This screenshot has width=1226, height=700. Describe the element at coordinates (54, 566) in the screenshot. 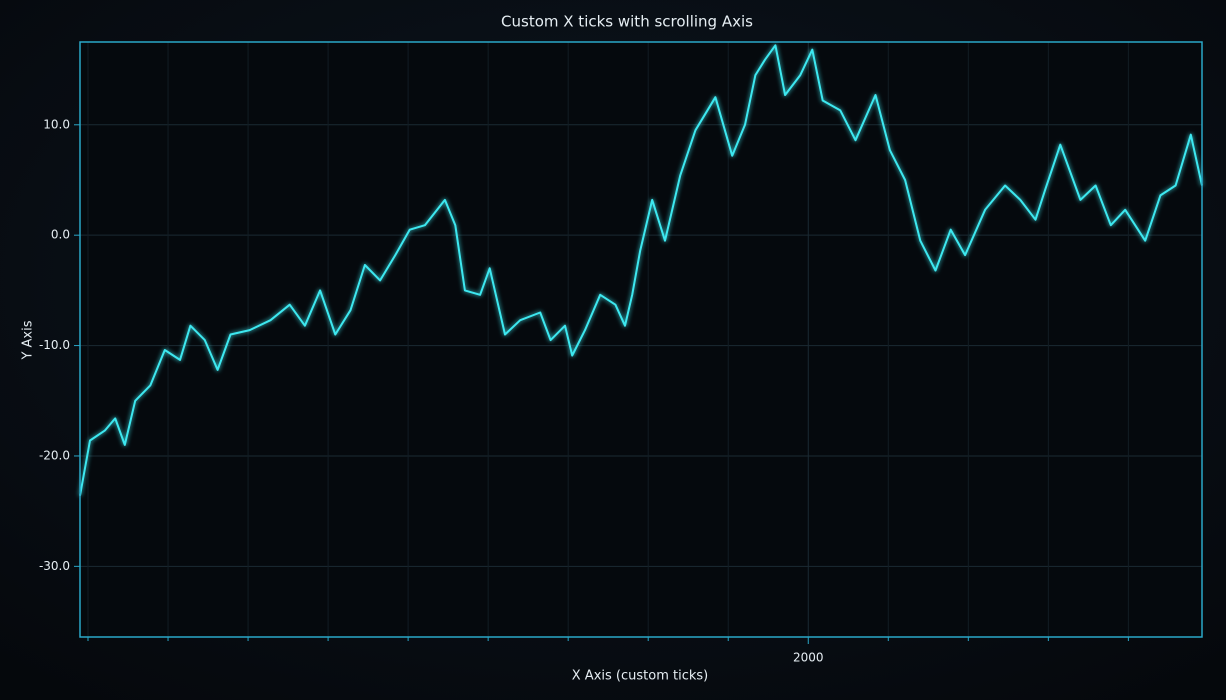

I see `y-tick-label: -30.0` at that location.